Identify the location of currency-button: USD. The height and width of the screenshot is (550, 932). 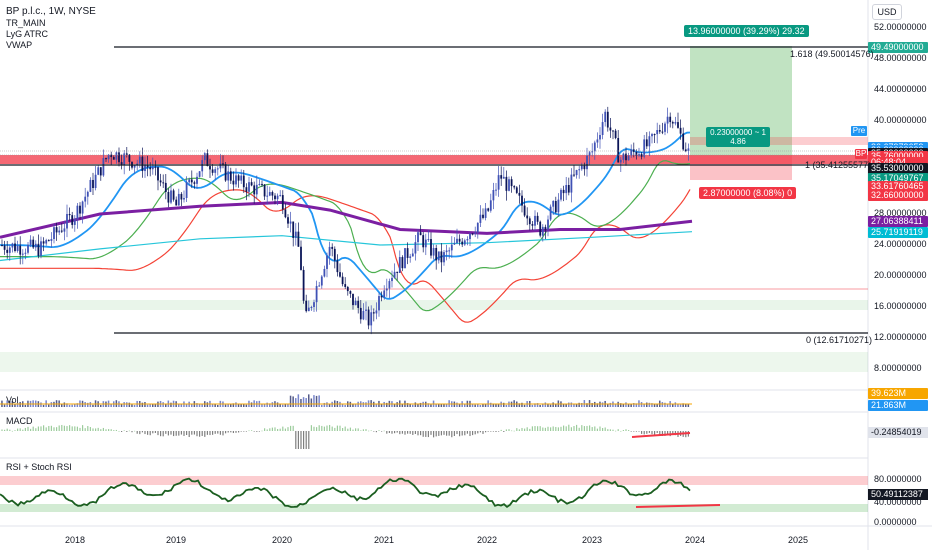
(887, 12).